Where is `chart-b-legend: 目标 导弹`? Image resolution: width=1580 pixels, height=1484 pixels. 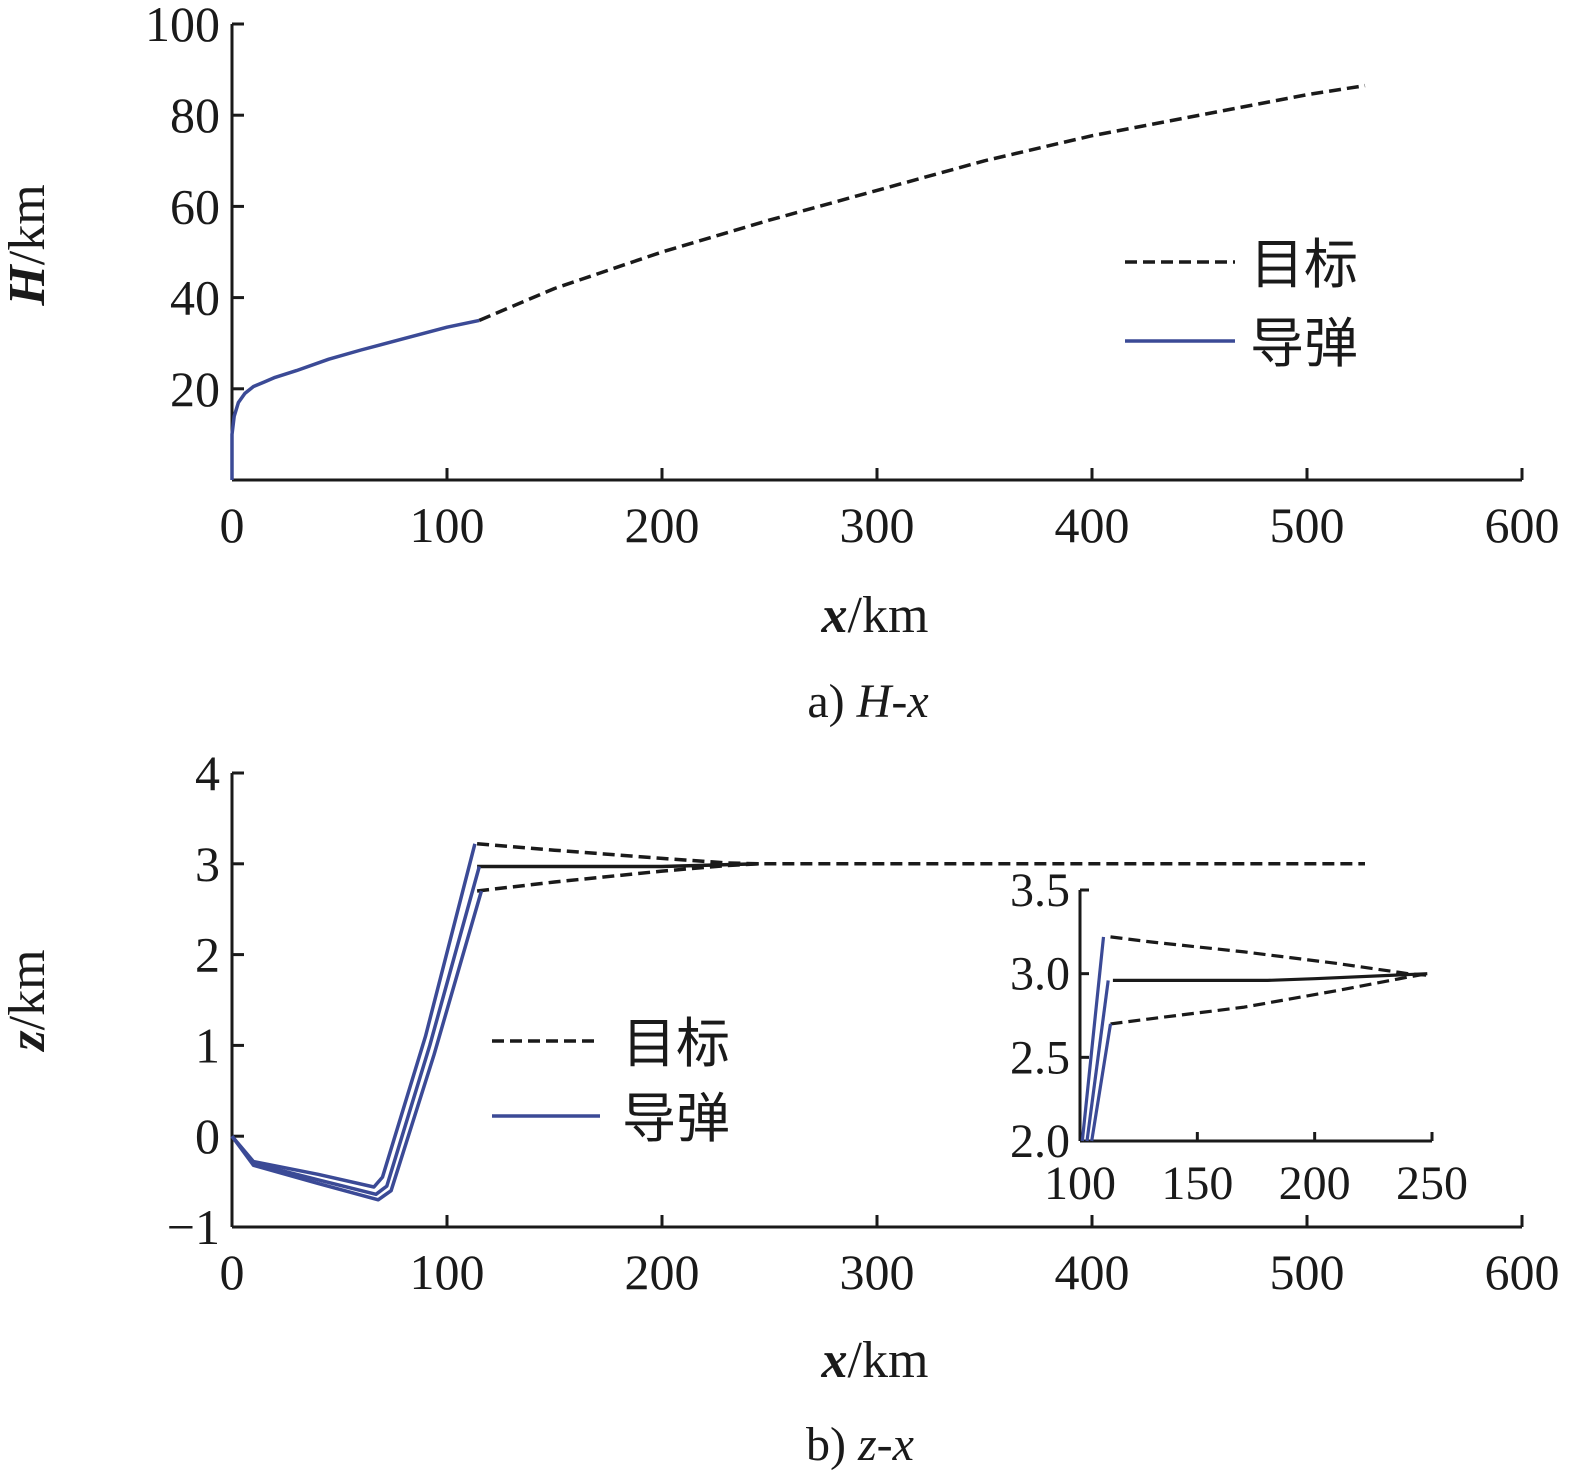
chart-b-legend: 目标 导弹 is located at coordinates (611, 1081).